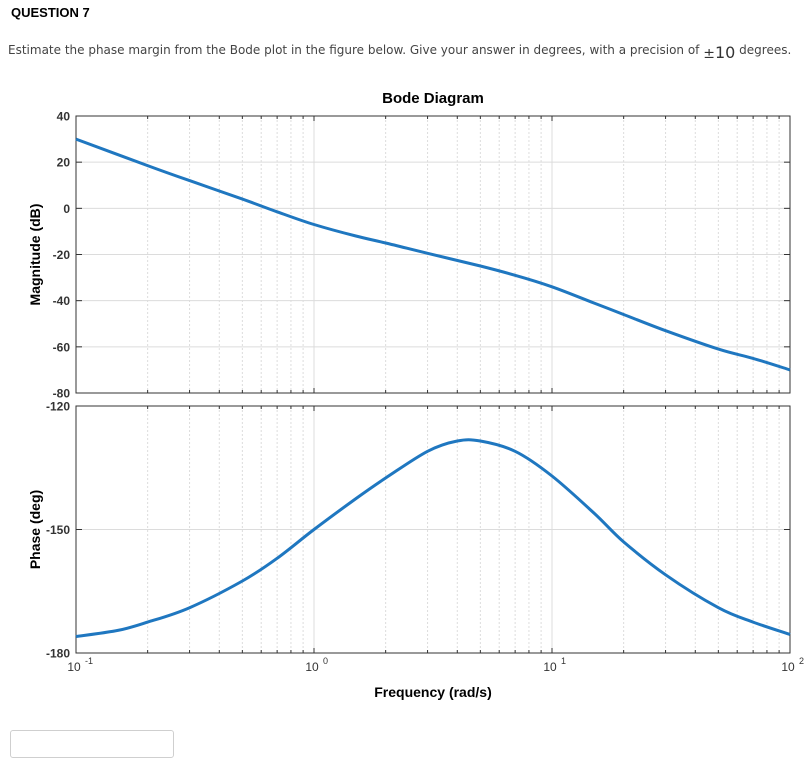  What do you see at coordinates (62, 301) in the screenshot?
I see `magnitude-ytick-label: -40` at bounding box center [62, 301].